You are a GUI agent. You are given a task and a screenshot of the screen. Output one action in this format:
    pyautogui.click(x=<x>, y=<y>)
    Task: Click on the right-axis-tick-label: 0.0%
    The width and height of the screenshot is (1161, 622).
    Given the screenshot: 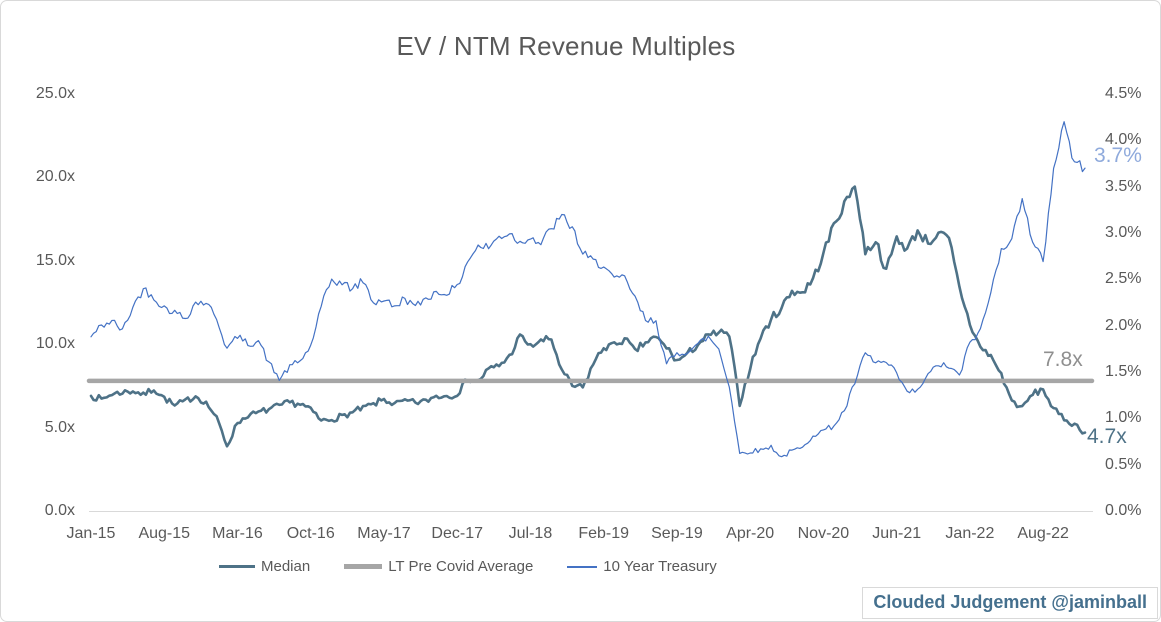 What is the action you would take?
    pyautogui.click(x=1123, y=510)
    